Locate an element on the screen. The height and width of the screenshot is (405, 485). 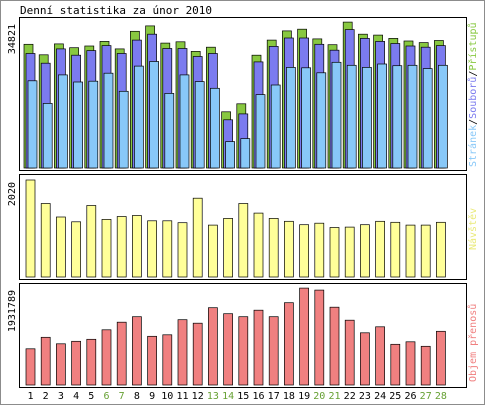
x-tick-label-day-17: 17 is located at coordinates (274, 396).